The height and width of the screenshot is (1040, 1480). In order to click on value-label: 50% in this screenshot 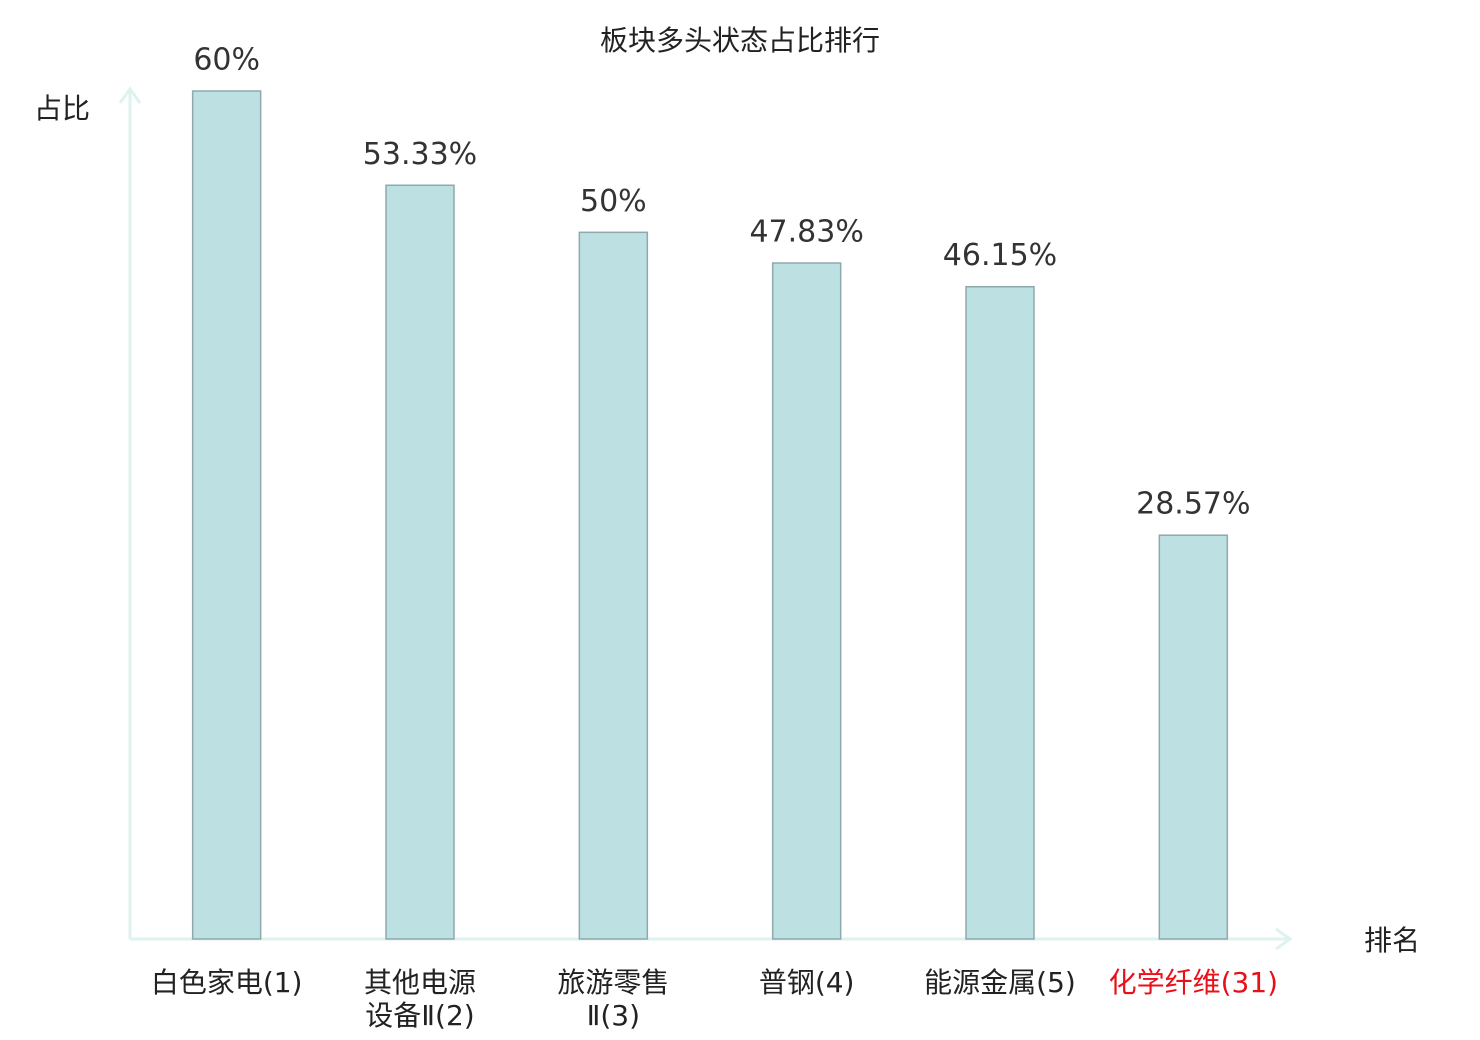, I will do `click(613, 201)`.